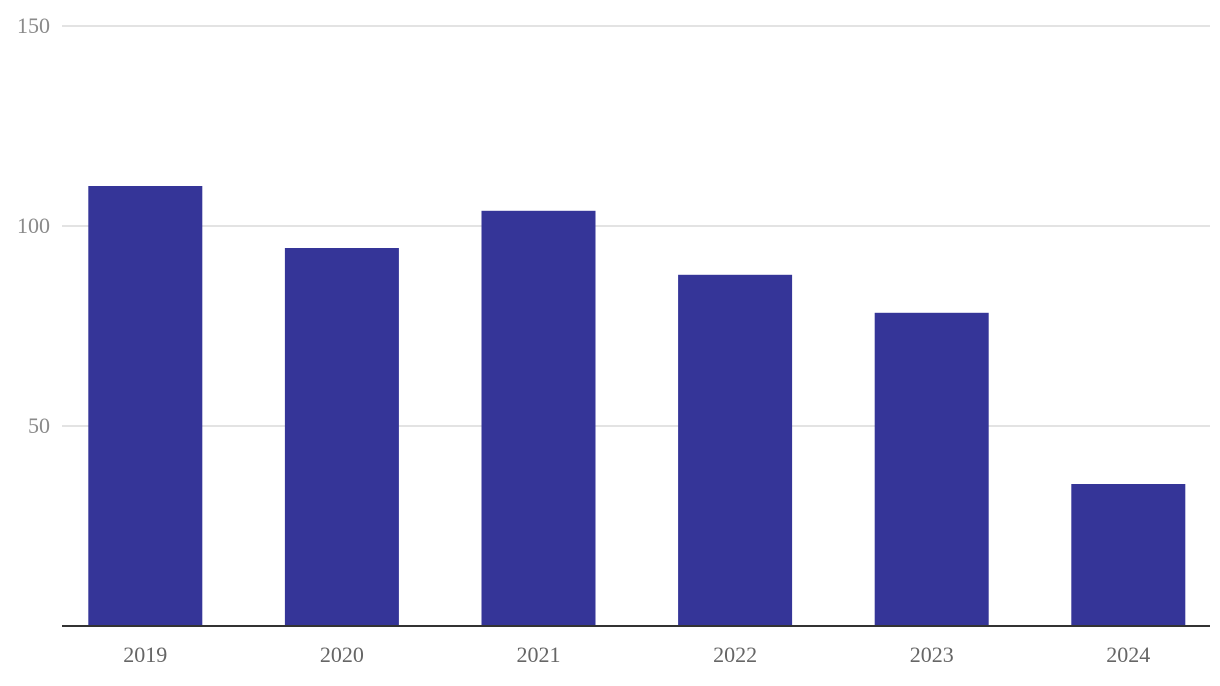  I want to click on y-tick-label: 150, so click(33, 25).